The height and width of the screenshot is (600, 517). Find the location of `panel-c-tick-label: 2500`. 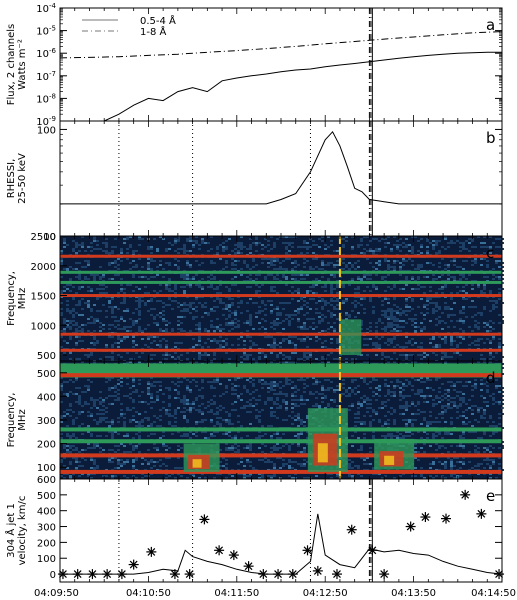

panel-c-tick-label: 2500 is located at coordinates (43, 237).